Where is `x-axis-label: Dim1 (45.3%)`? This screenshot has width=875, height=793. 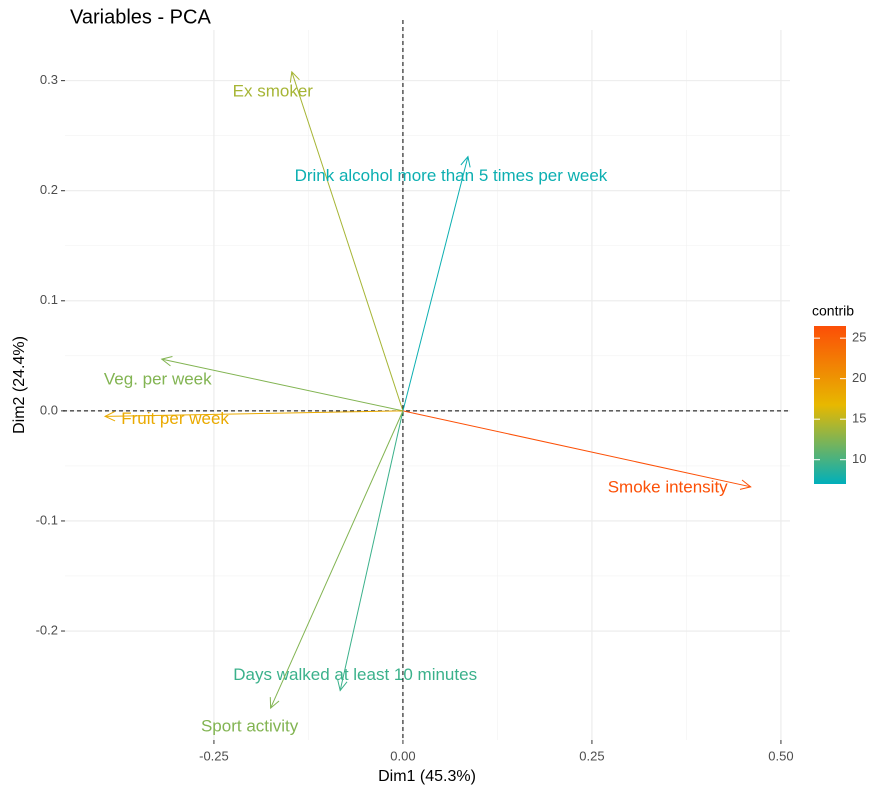
x-axis-label: Dim1 (45.3%) is located at coordinates (427, 776).